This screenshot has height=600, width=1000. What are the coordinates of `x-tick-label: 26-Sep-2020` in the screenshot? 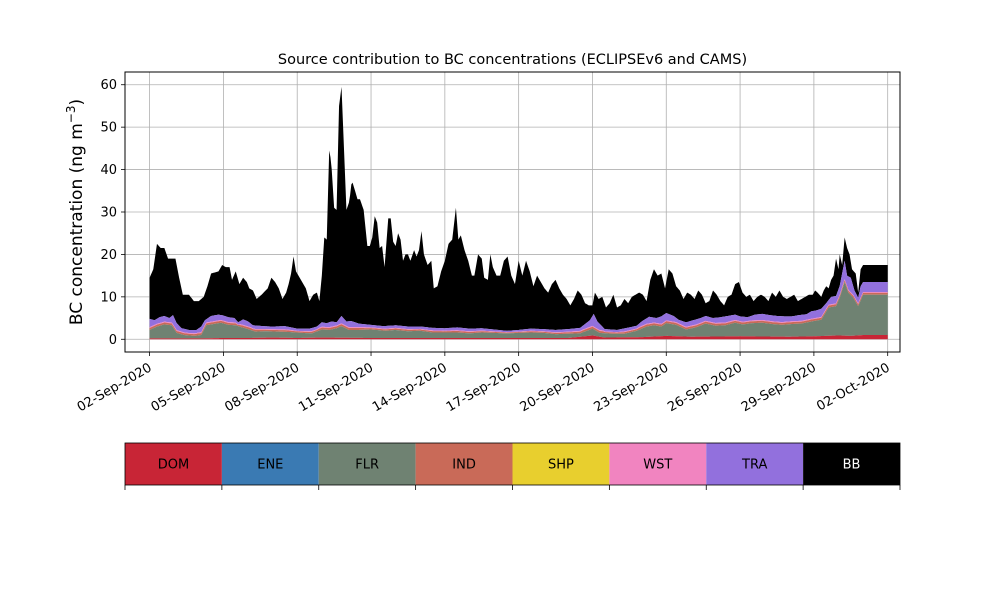 It's located at (705, 387).